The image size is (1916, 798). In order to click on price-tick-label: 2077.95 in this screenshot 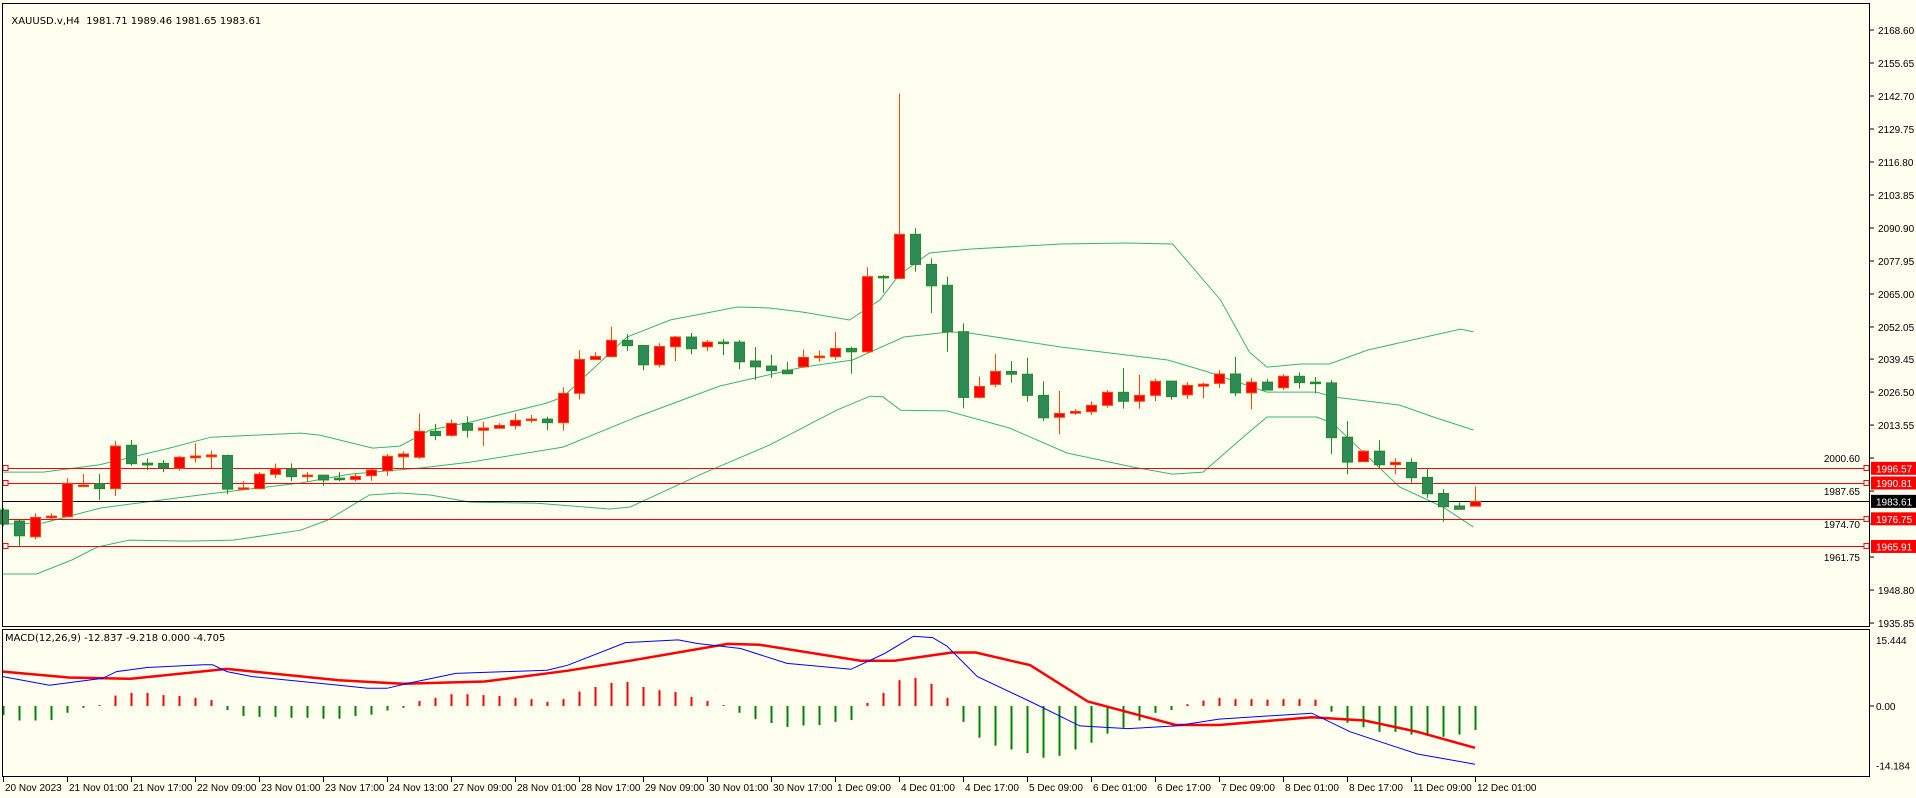, I will do `click(1896, 262)`.